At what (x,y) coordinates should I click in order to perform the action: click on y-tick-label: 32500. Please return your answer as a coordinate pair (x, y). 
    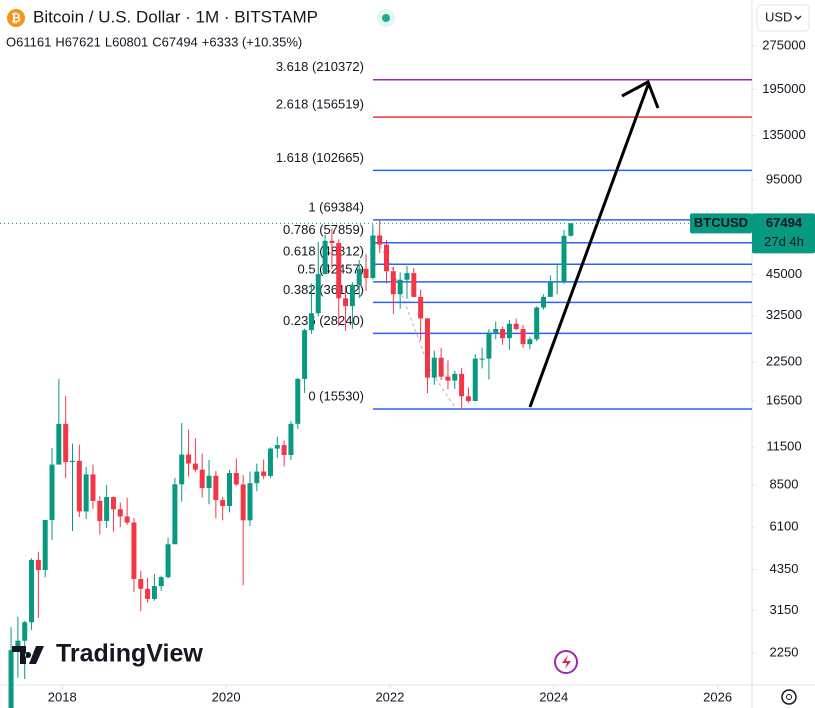
    Looking at the image, I should click on (784, 314).